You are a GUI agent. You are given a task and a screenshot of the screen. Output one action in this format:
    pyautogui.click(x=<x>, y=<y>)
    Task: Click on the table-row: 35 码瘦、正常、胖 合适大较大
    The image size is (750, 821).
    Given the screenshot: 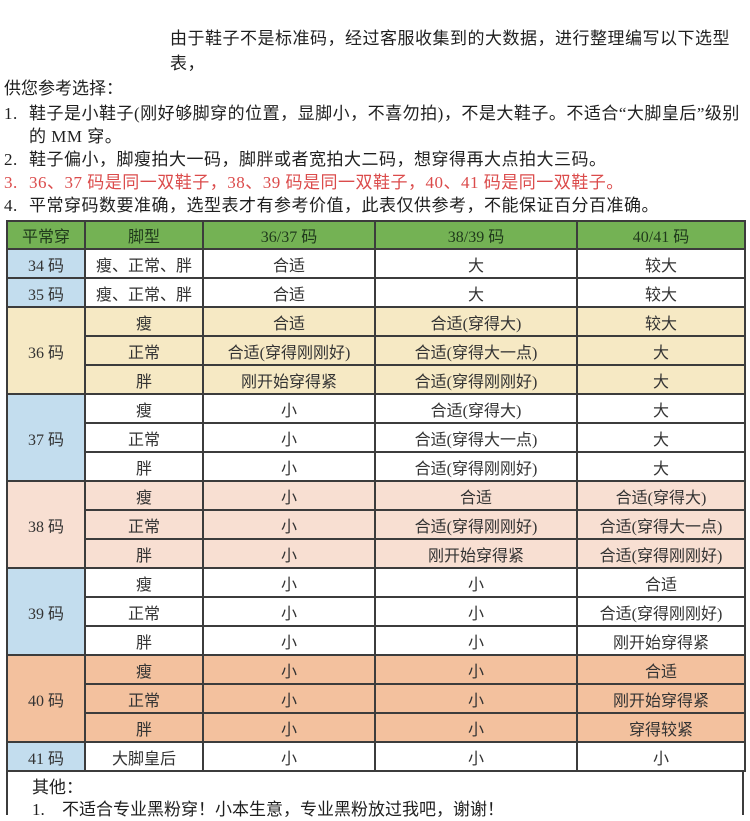 What is the action you would take?
    pyautogui.click(x=376, y=292)
    